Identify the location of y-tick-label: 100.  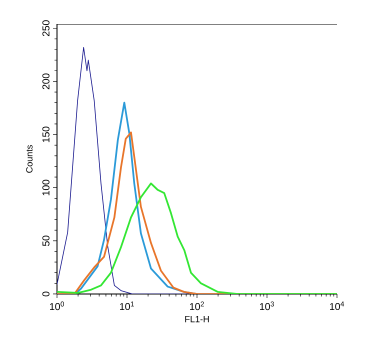
(46, 188).